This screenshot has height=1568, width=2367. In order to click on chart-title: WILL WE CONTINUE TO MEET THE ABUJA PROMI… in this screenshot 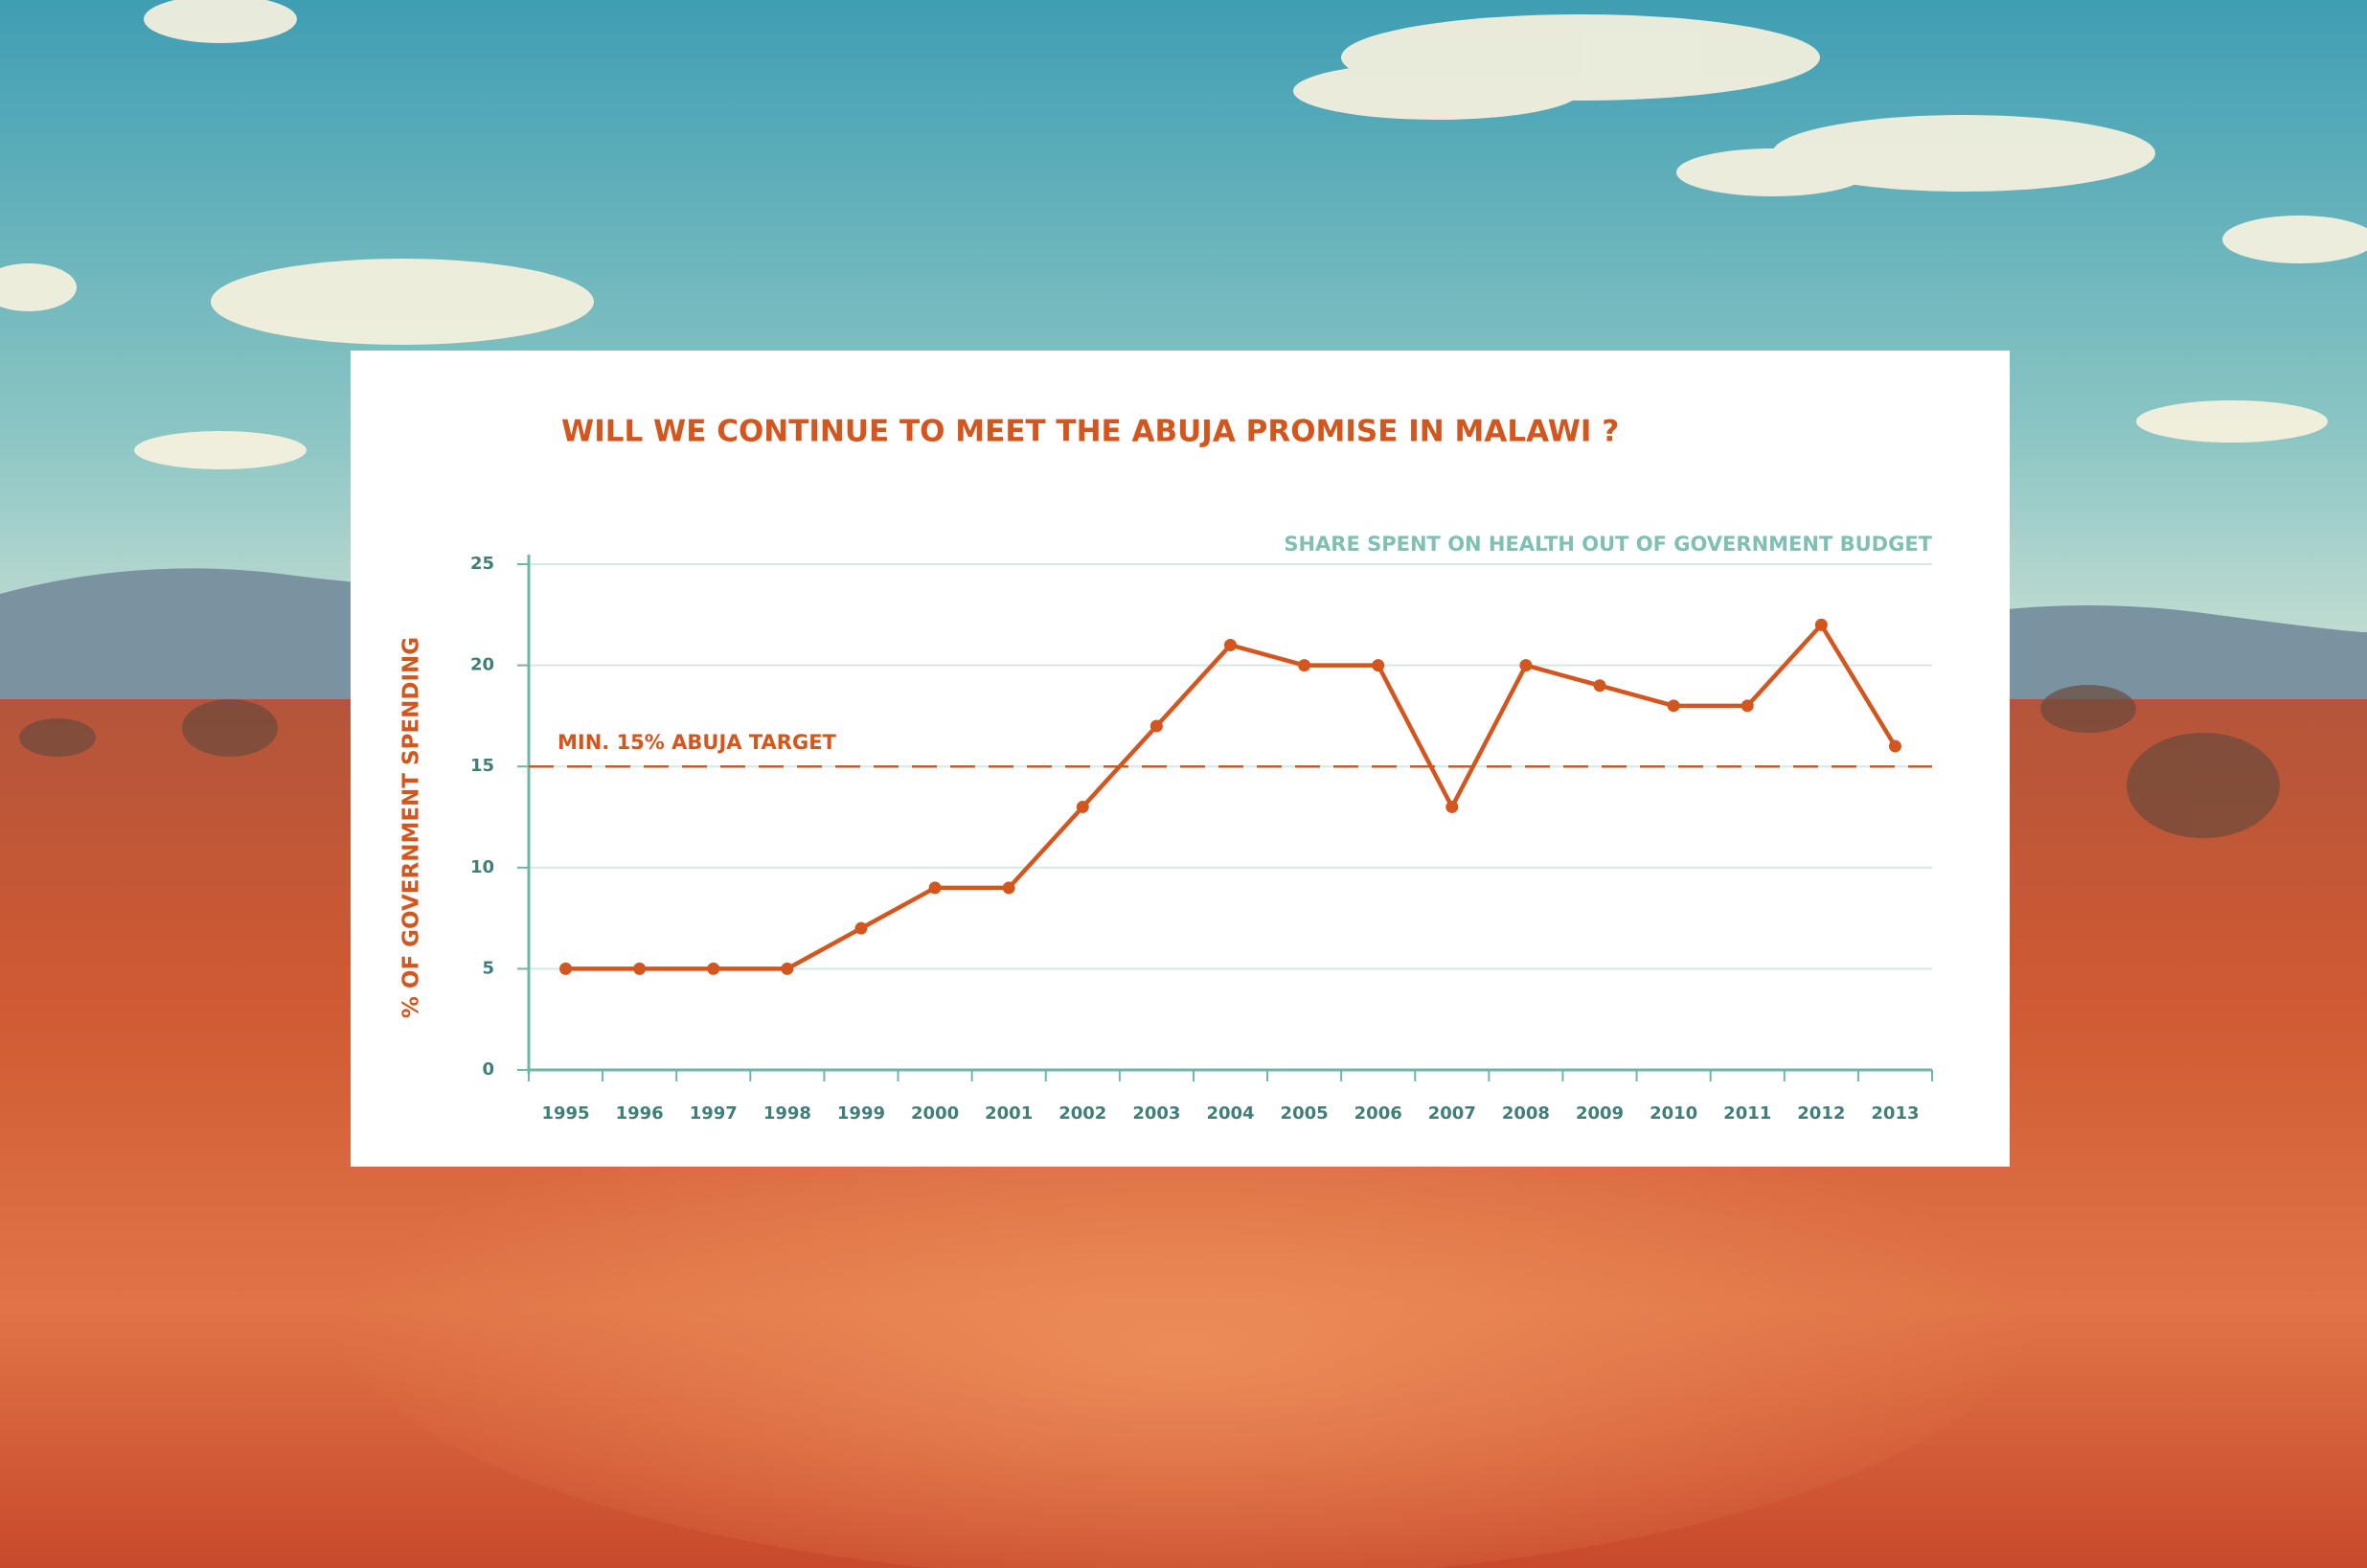, I will do `click(1090, 432)`.